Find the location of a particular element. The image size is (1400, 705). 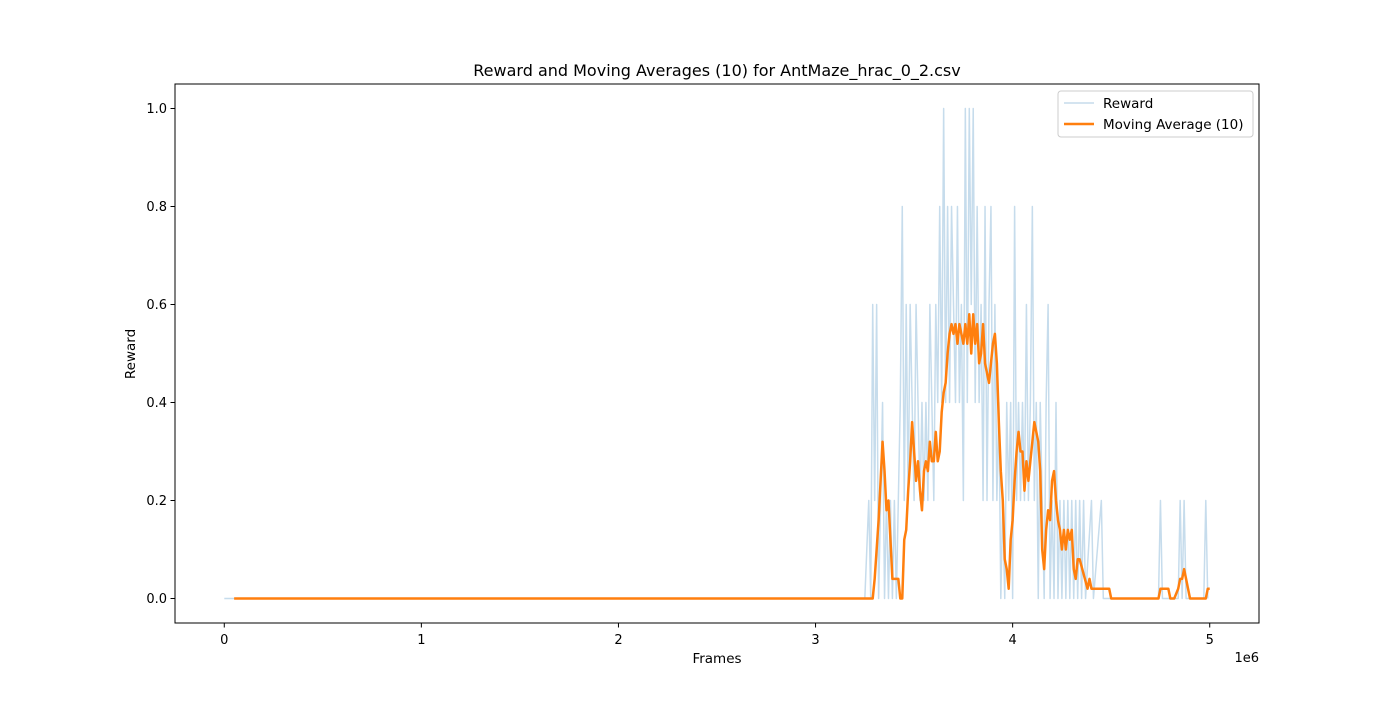

x-axis: 0 1 2 3 4 5 is located at coordinates (717, 635).